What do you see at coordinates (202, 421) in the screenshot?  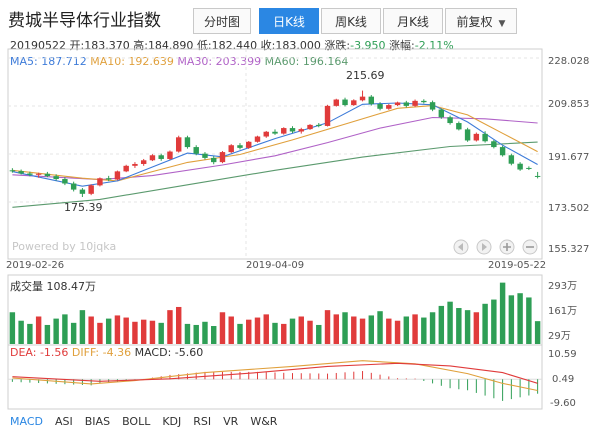 I see `indicator-tab-rsi: RSI` at bounding box center [202, 421].